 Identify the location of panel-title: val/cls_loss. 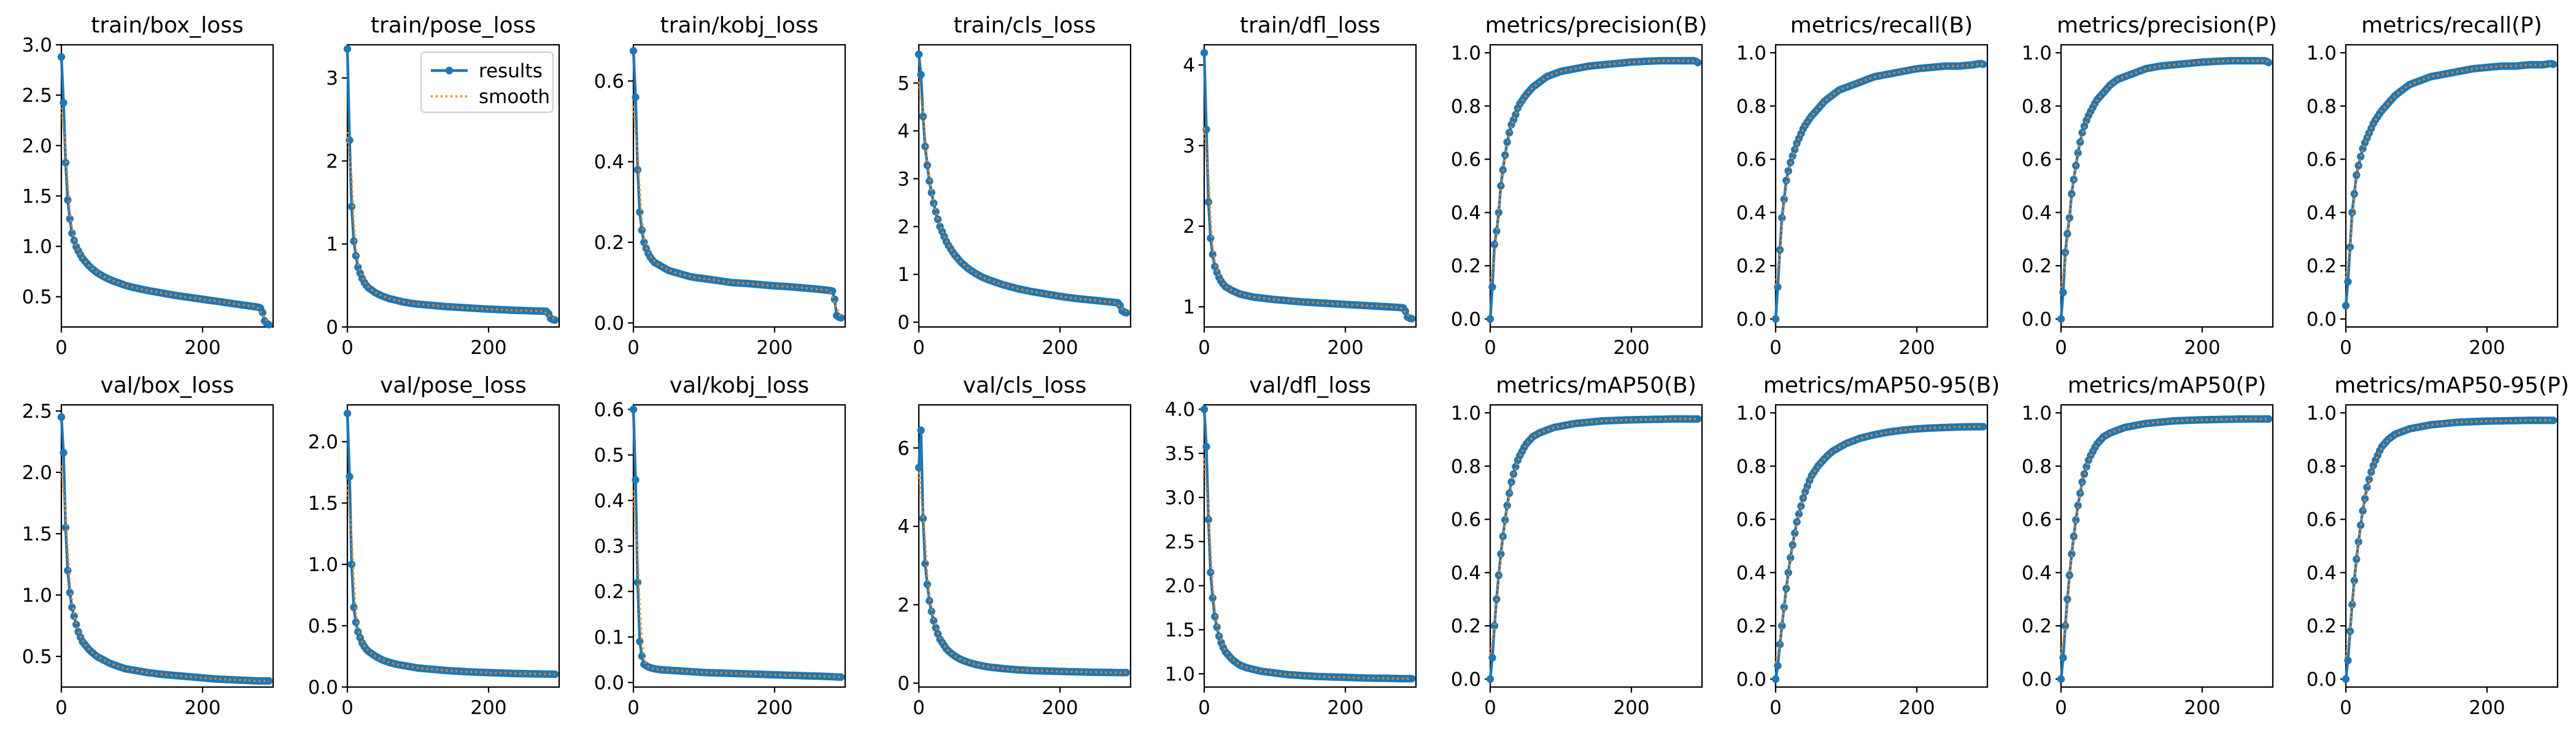
(1025, 386).